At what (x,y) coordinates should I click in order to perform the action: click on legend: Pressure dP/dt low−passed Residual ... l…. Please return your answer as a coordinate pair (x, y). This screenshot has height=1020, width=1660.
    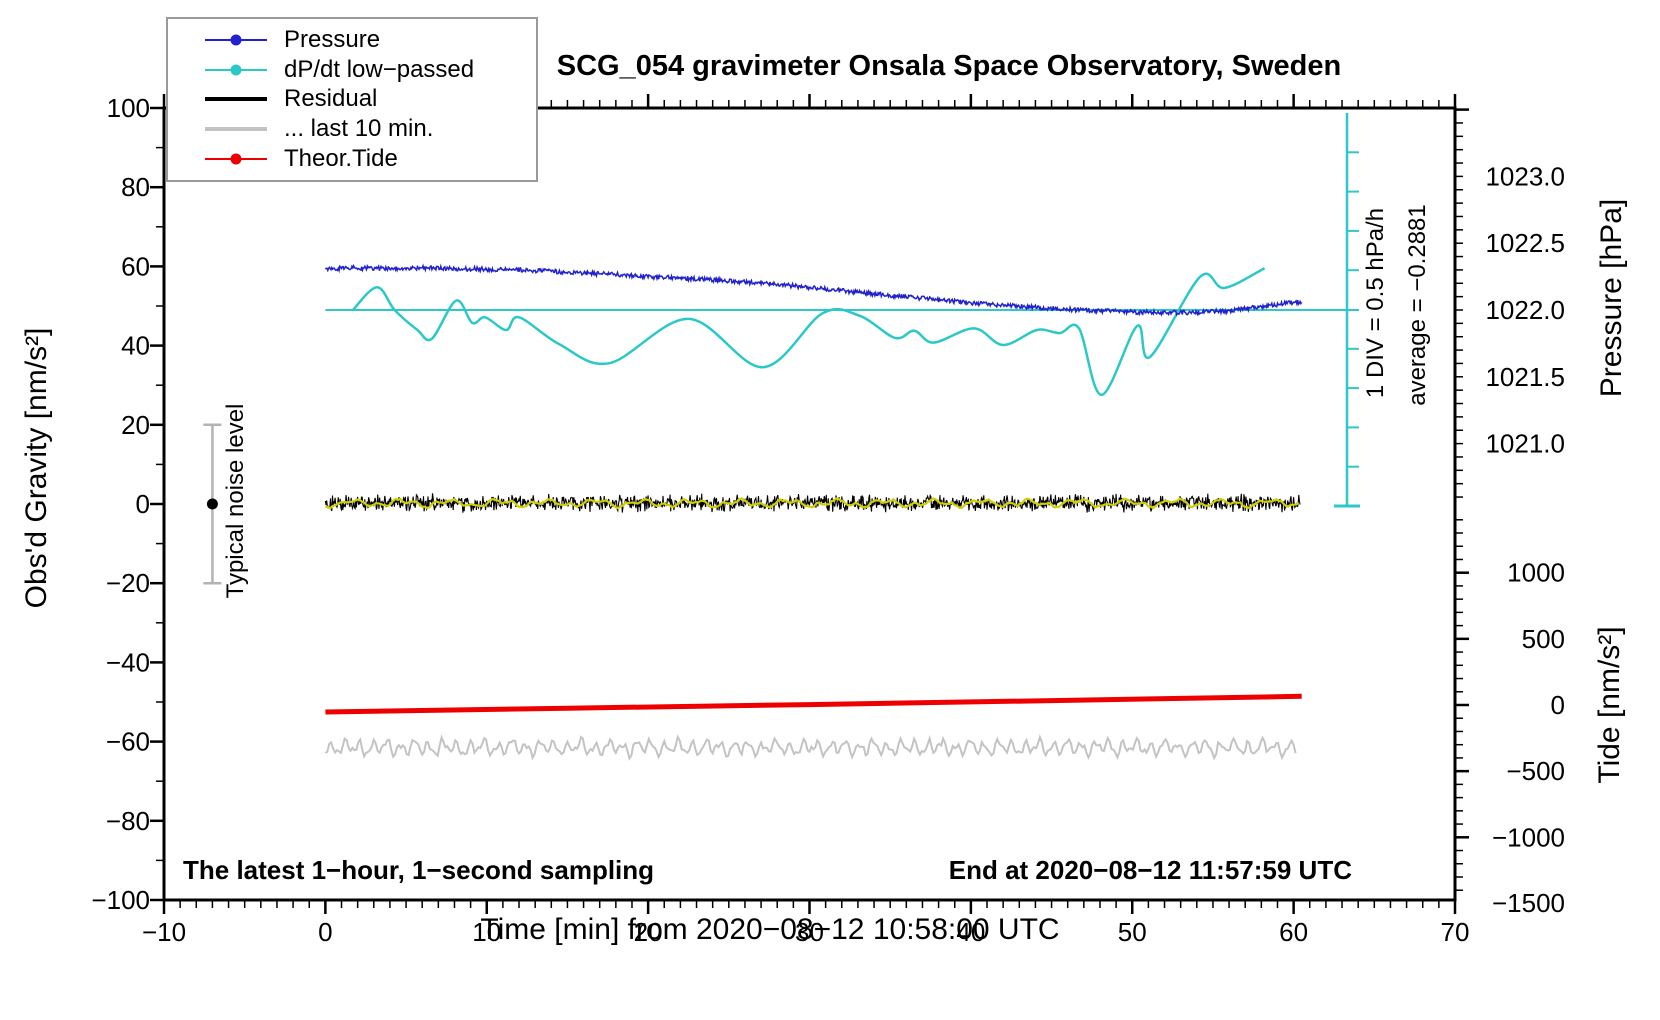
    Looking at the image, I should click on (352, 99).